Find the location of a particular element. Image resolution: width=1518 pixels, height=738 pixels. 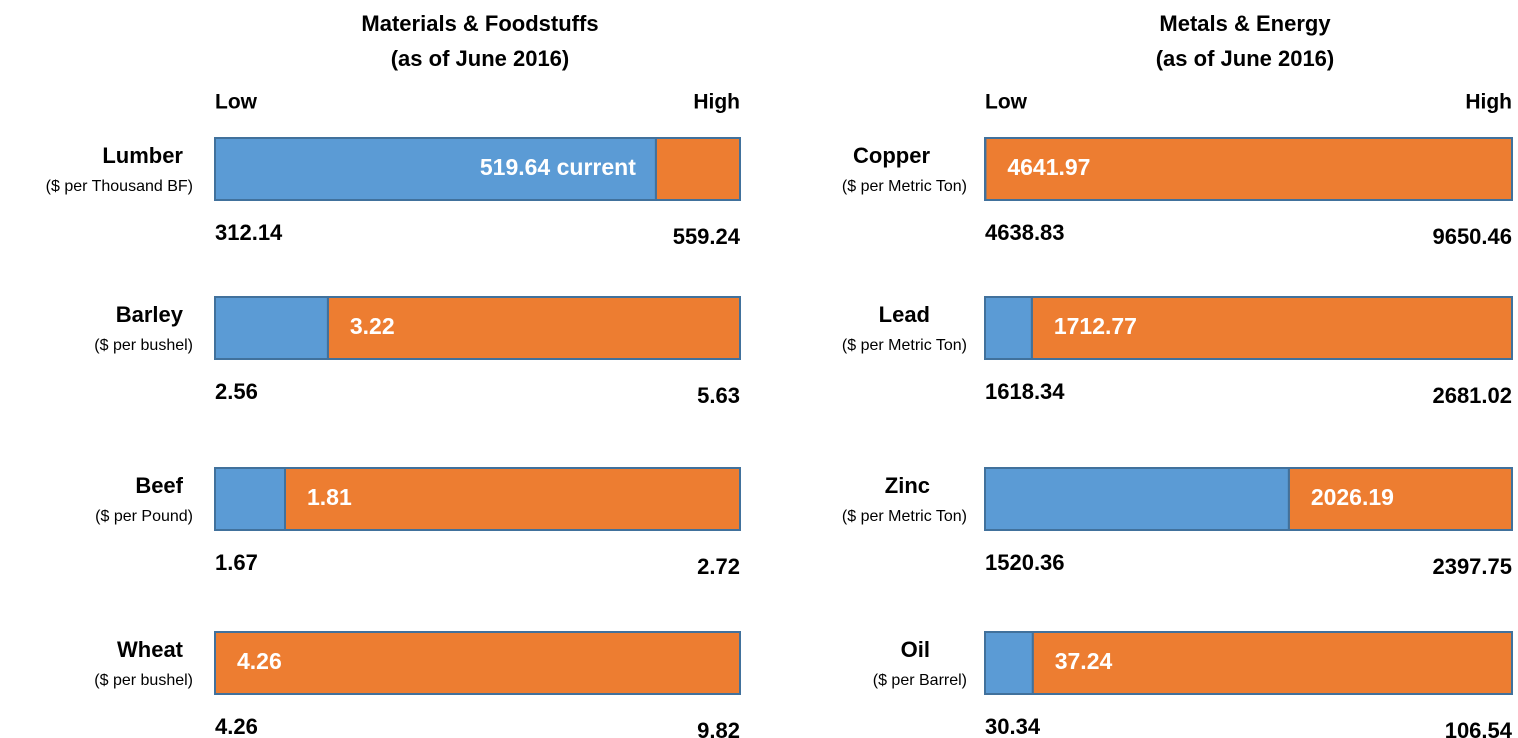

high-value: 2.72 is located at coordinates (718, 566).